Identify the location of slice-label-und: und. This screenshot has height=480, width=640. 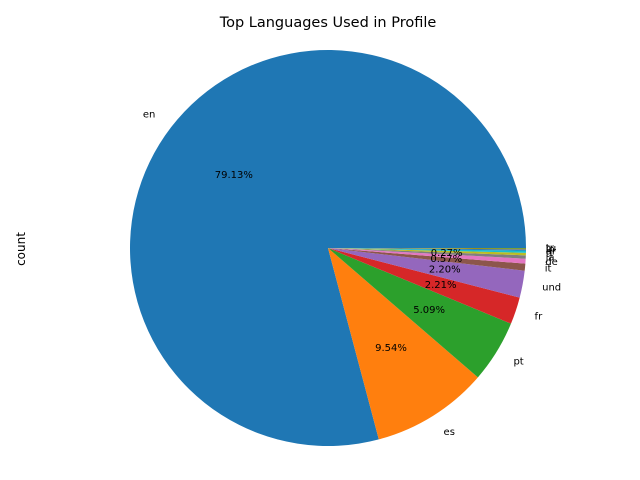
(551, 287).